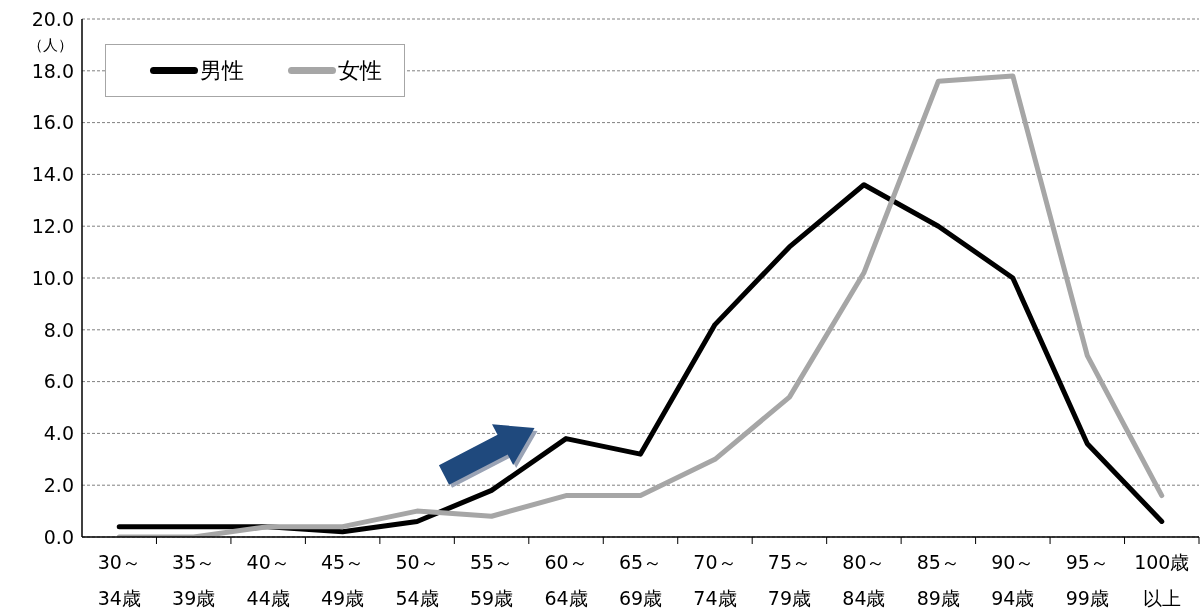 The width and height of the screenshot is (1201, 614). I want to click on y-tick-label: 16.0, so click(52, 122).